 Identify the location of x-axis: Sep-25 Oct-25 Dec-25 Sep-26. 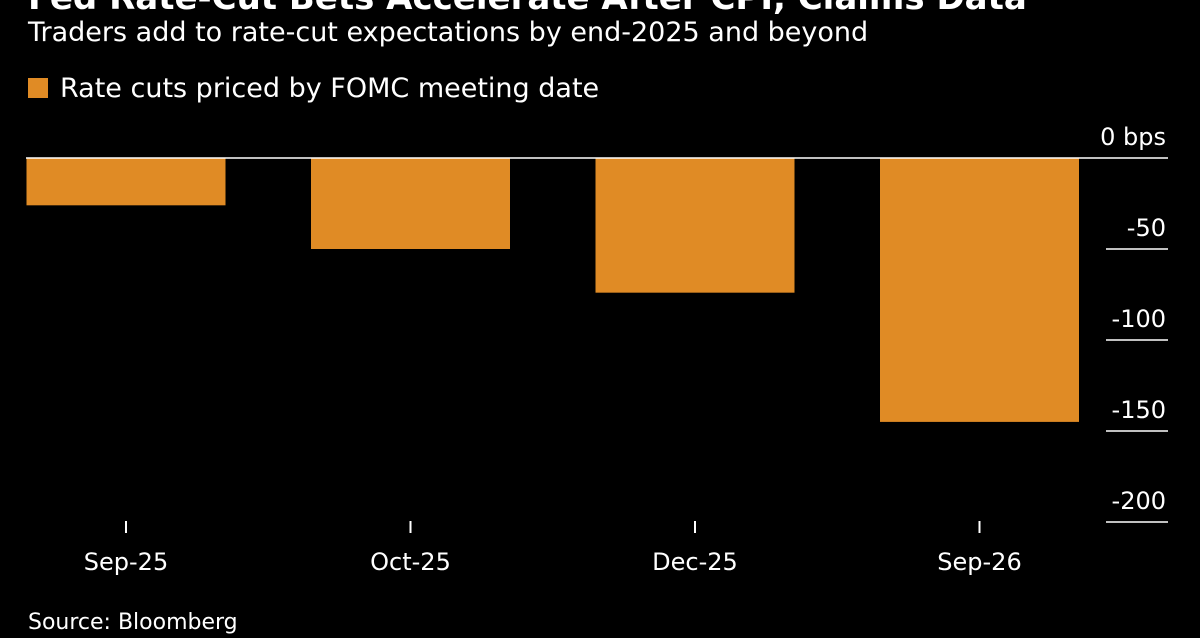
(553, 548).